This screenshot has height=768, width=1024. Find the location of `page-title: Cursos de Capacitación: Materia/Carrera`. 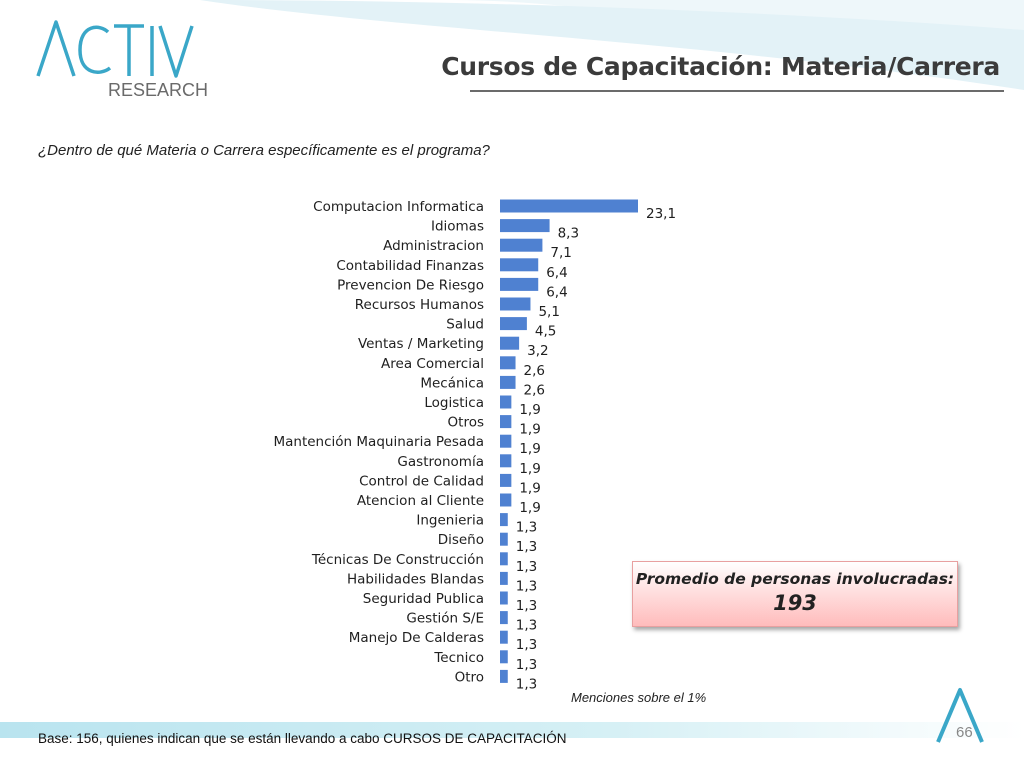

page-title: Cursos de Capacitación: Materia/Carrera is located at coordinates (720, 66).